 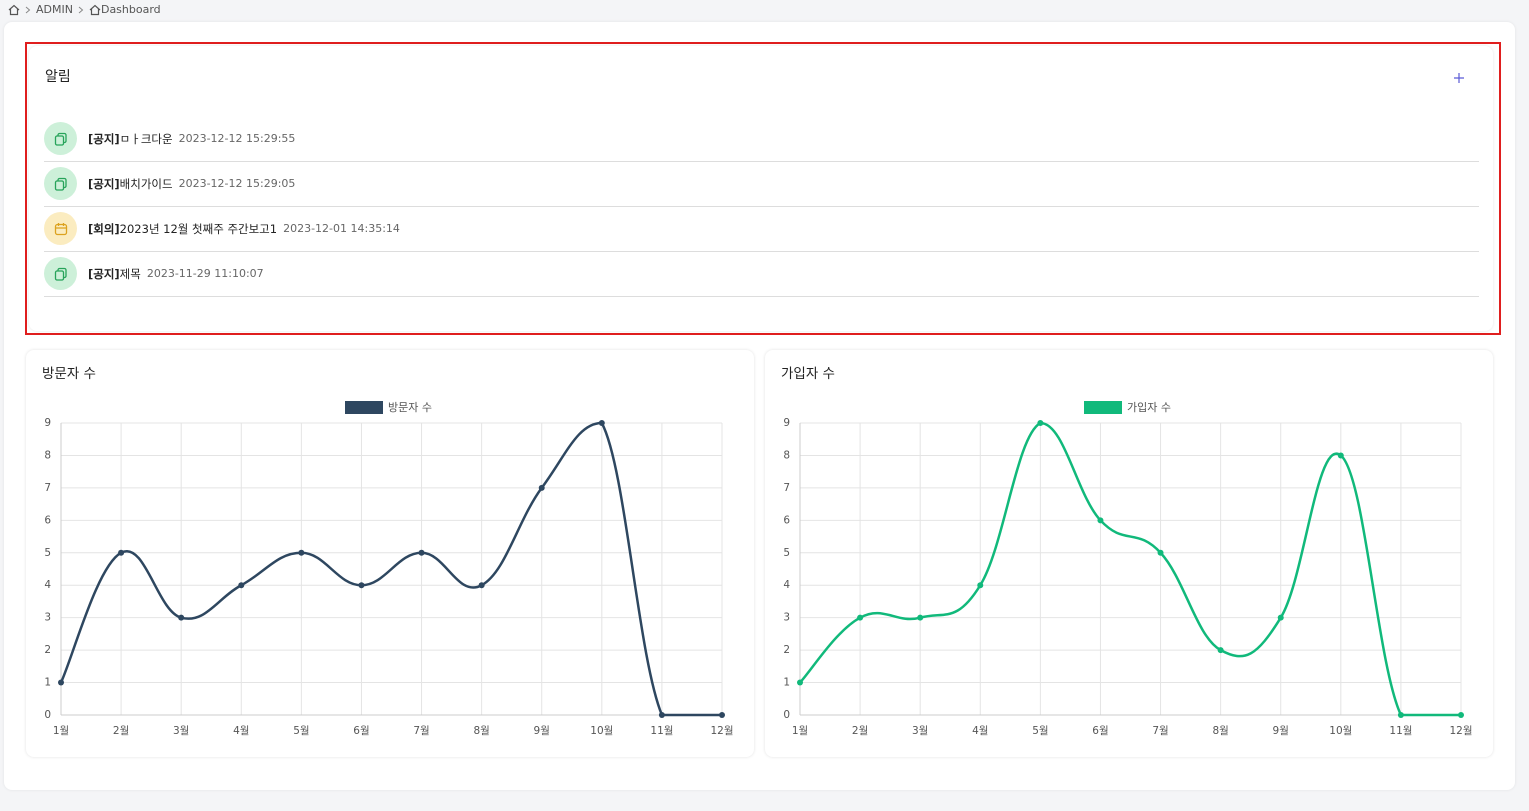 I want to click on y-tick-label: 5, so click(x=786, y=553).